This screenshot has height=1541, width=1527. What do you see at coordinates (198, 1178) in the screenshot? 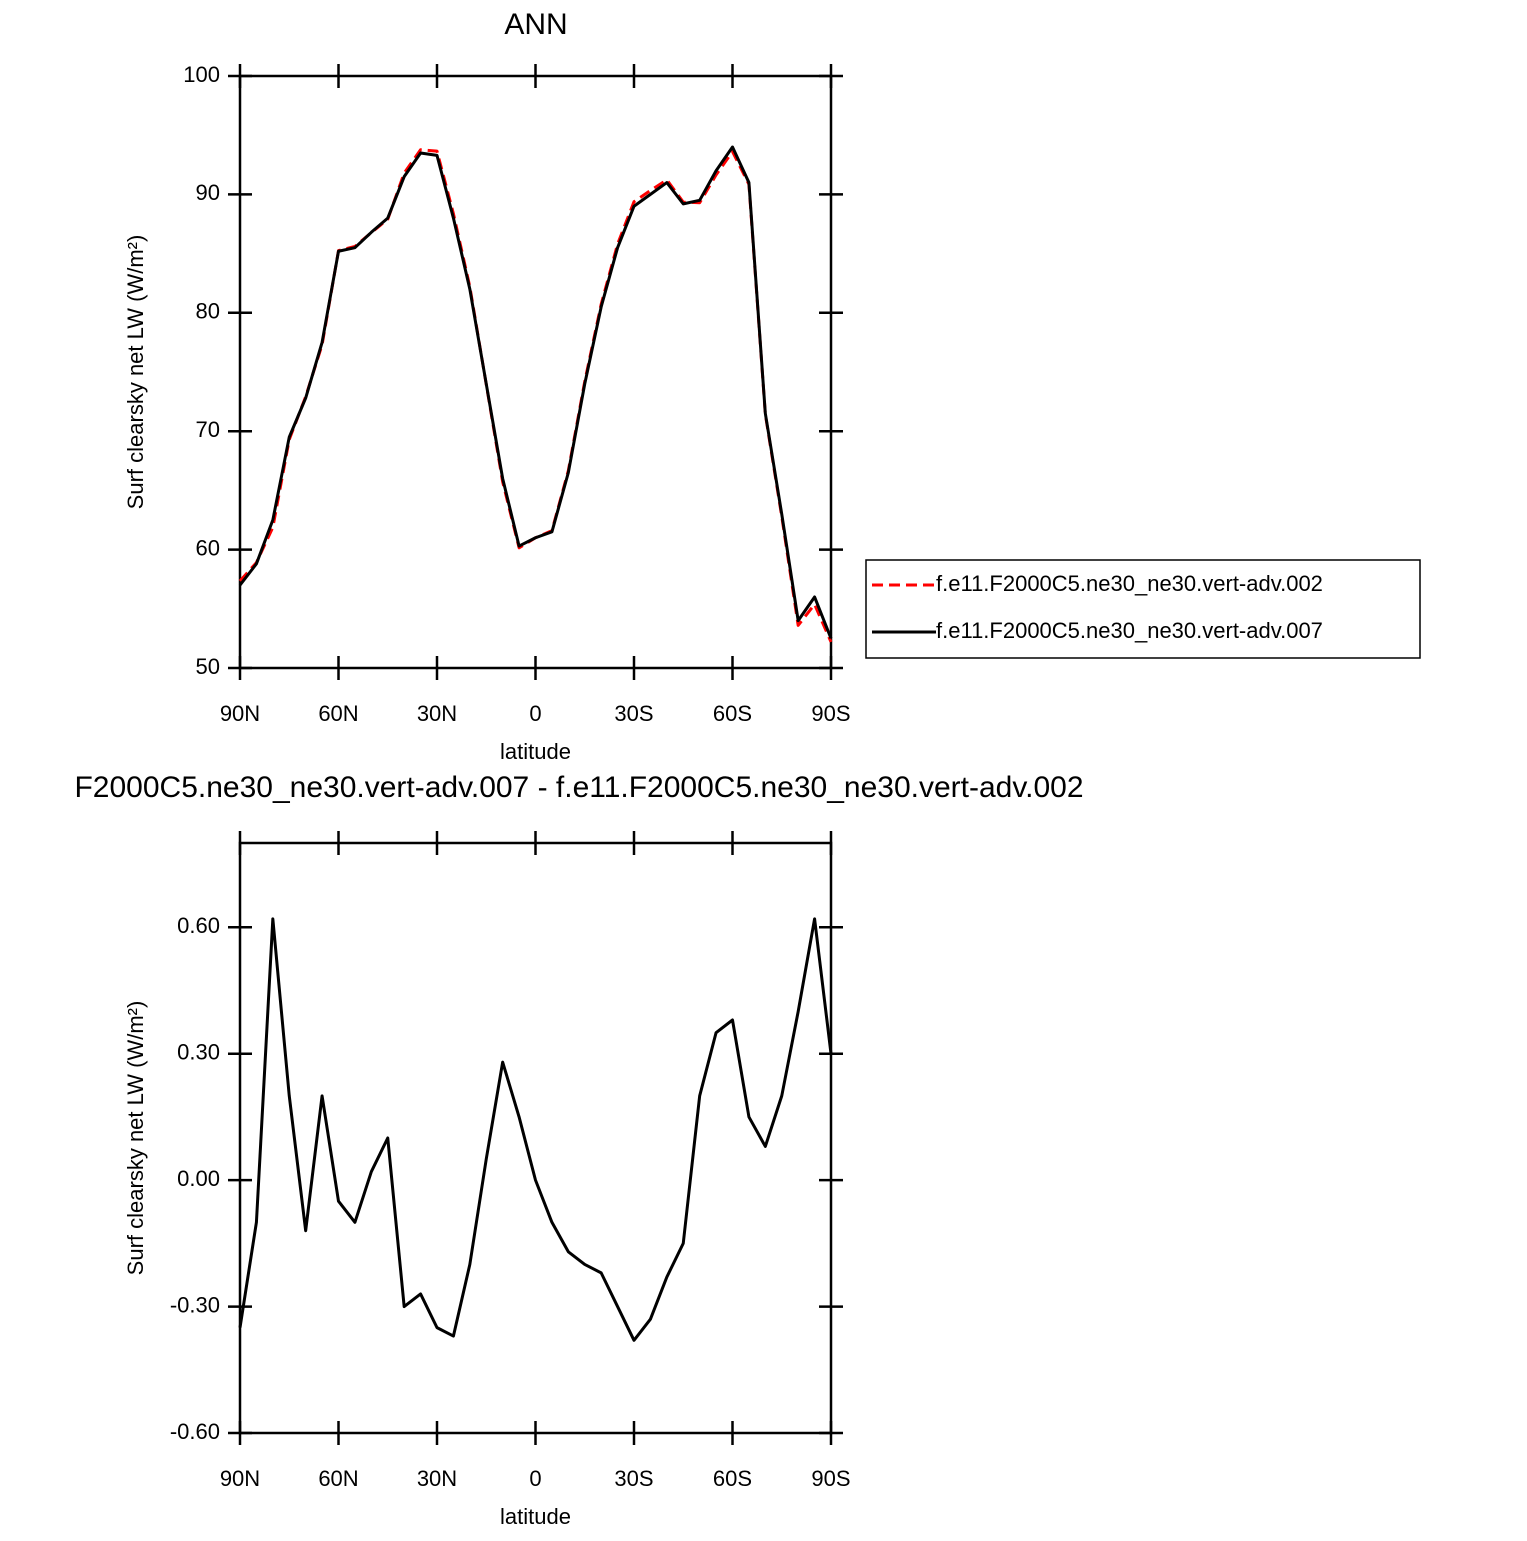
I see `y-tick-label: 0.00` at bounding box center [198, 1178].